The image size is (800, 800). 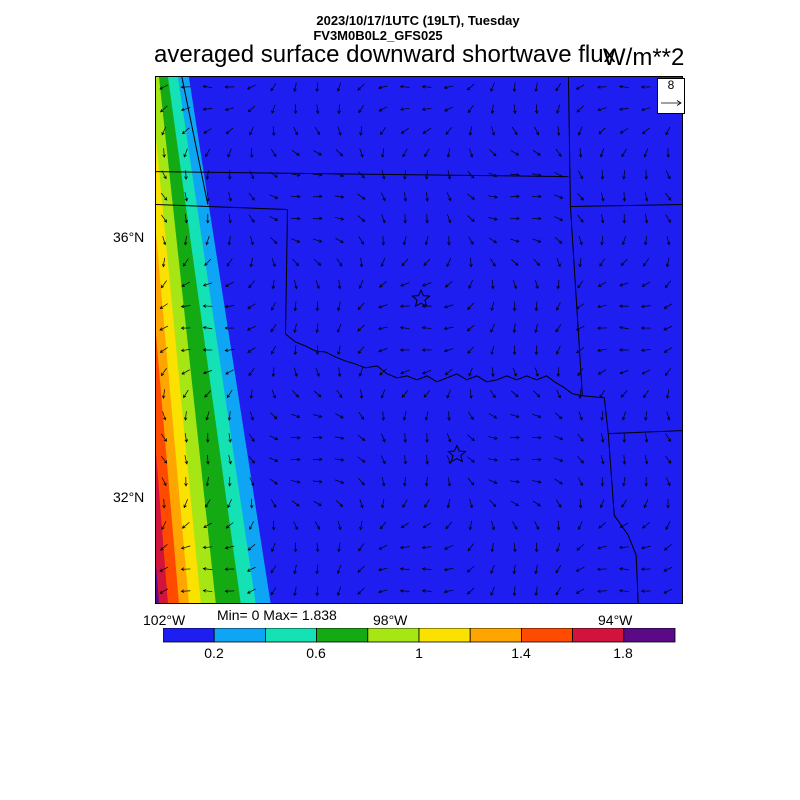 I want to click on model-header: FV3M0B0L2_GFS025, so click(x=378, y=35).